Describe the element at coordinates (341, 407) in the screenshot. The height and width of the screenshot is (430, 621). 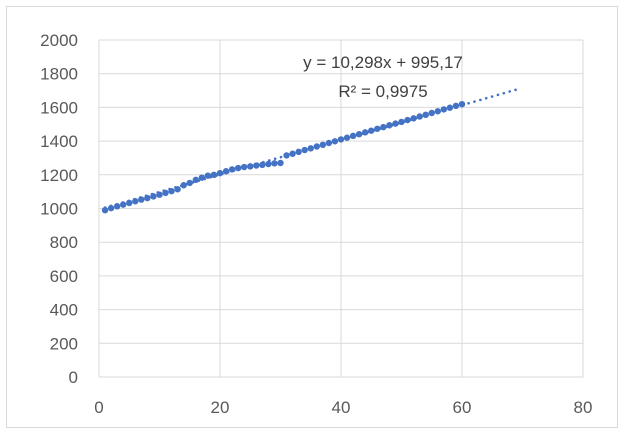
I see `x-tick-label: 40` at that location.